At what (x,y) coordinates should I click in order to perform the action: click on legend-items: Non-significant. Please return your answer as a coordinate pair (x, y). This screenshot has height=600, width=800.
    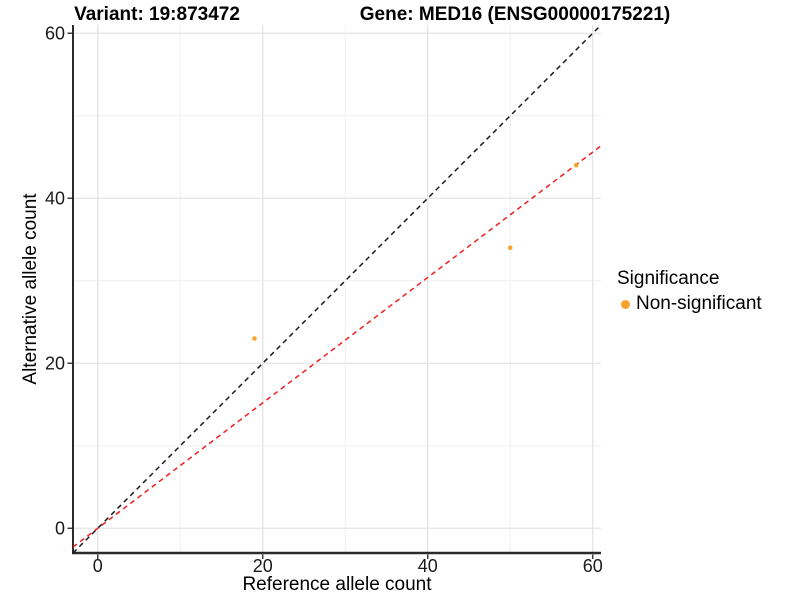
    Looking at the image, I should click on (689, 304).